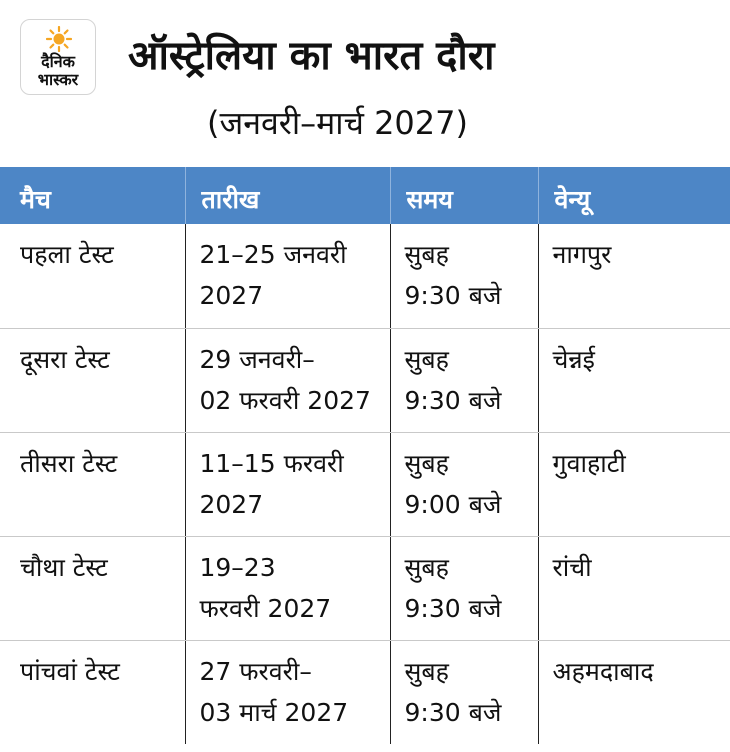  Describe the element at coordinates (287, 588) in the screenshot. I see `date-cell: 19–23 फरवरी 2027` at that location.